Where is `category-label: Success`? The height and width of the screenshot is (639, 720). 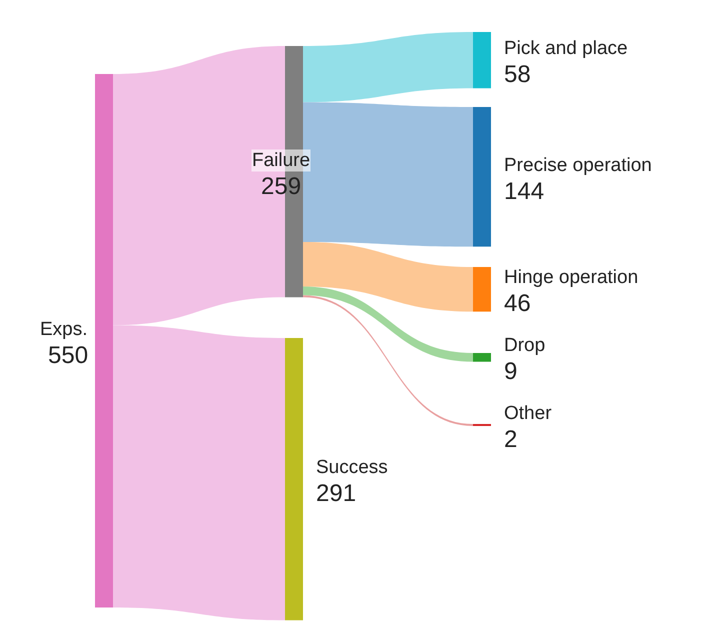 category-label: Success is located at coordinates (352, 467).